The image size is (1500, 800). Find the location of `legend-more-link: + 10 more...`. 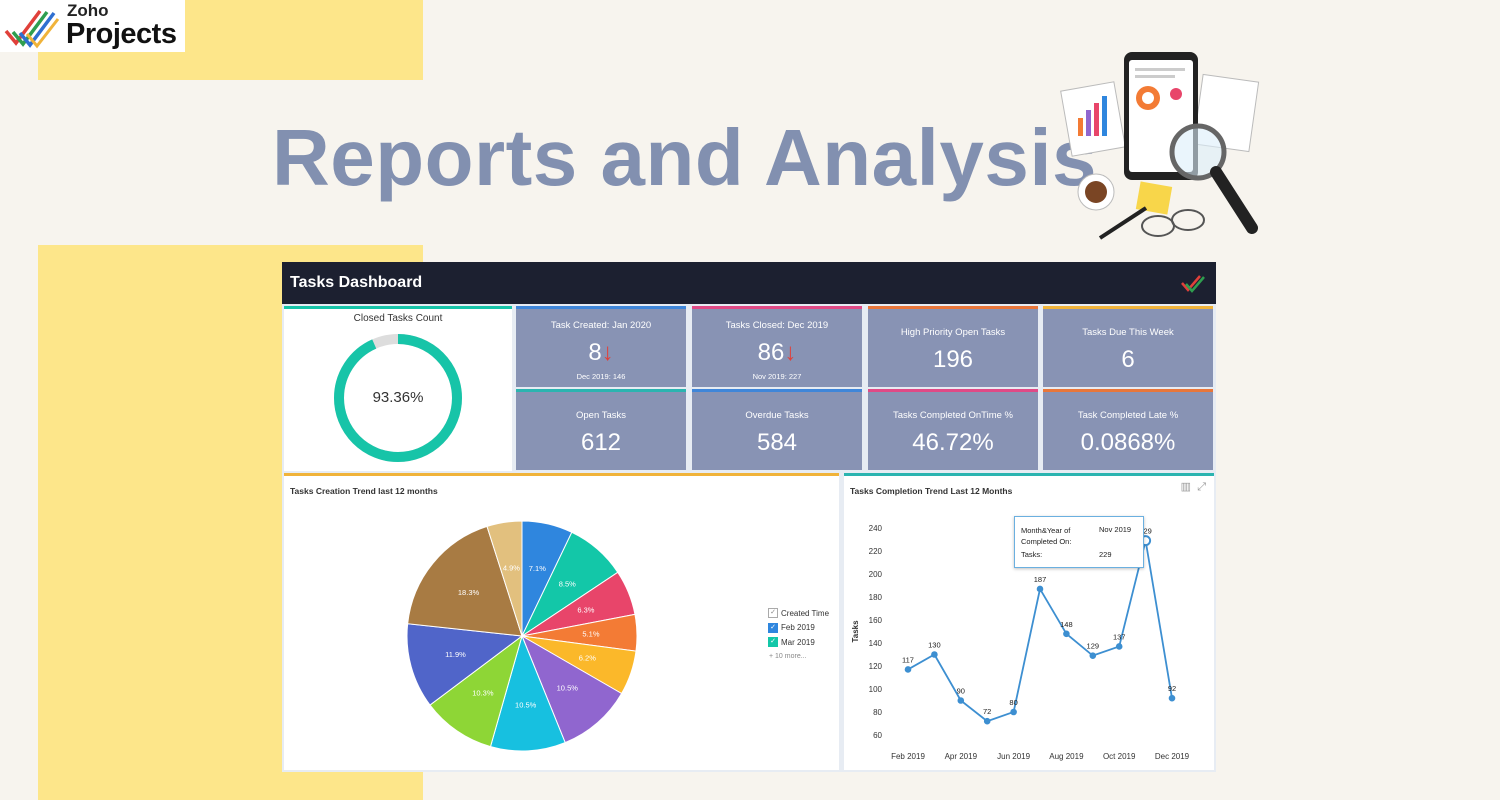

legend-more-link: + 10 more... is located at coordinates (788, 657).